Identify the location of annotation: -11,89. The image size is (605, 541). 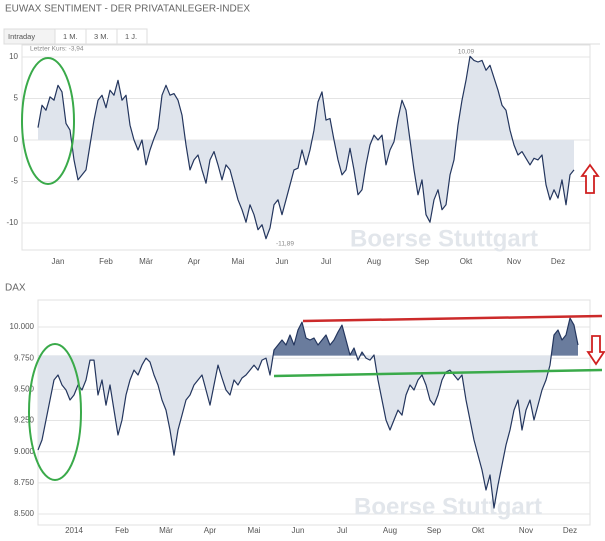
(285, 244).